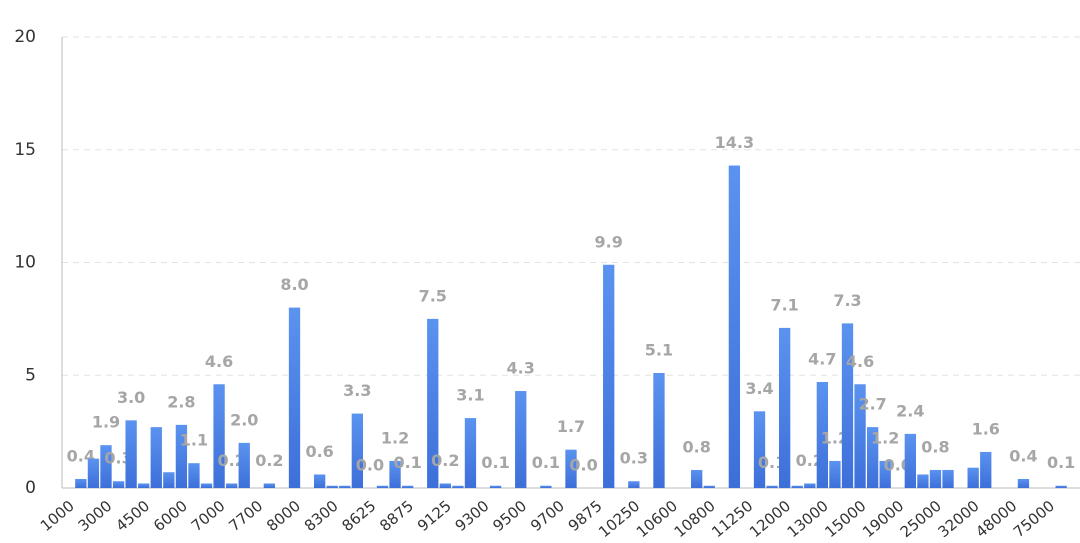  What do you see at coordinates (30, 375) in the screenshot?
I see `y-tick-label: 5` at bounding box center [30, 375].